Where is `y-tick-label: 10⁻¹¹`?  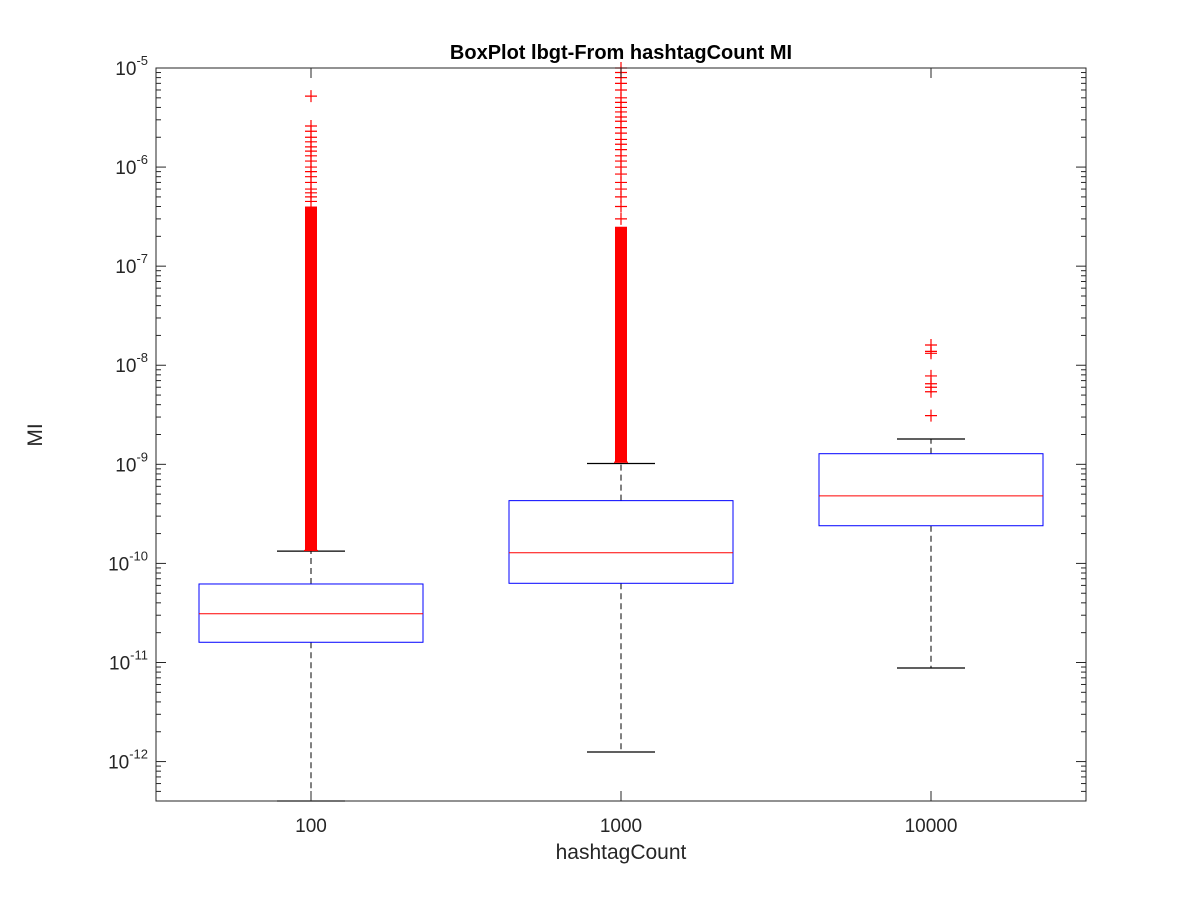 y-tick-label: 10⁻¹¹ is located at coordinates (128, 660).